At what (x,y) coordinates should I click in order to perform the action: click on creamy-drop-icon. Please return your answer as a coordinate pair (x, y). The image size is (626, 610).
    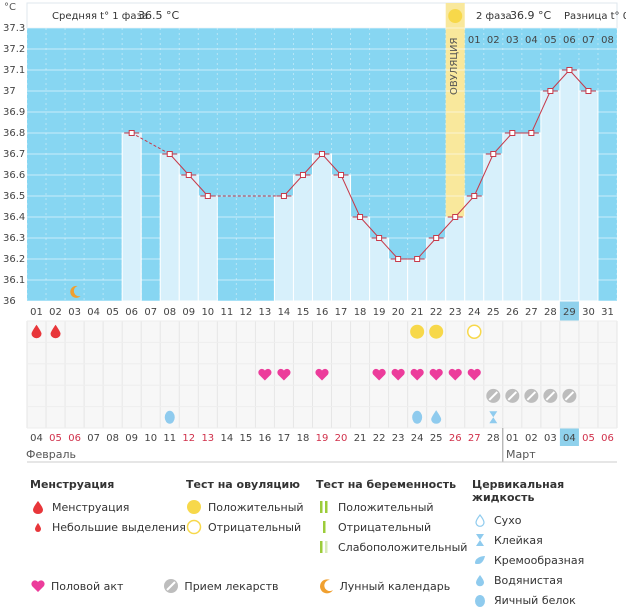
    Looking at the image, I should click on (480, 560).